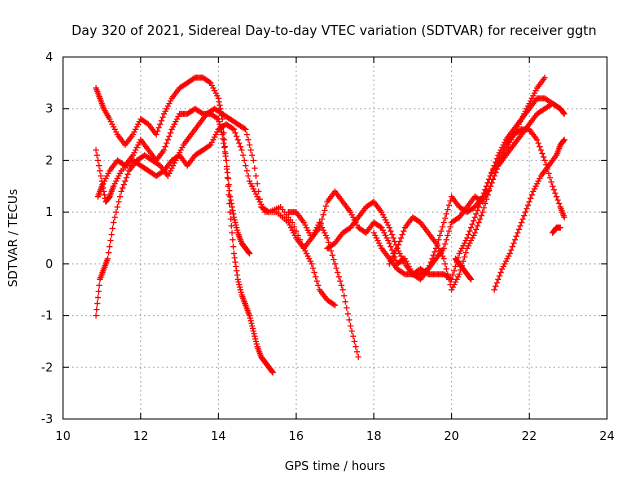 The width and height of the screenshot is (640, 480). Describe the element at coordinates (49, 57) in the screenshot. I see `y-tick-label: 4` at that location.